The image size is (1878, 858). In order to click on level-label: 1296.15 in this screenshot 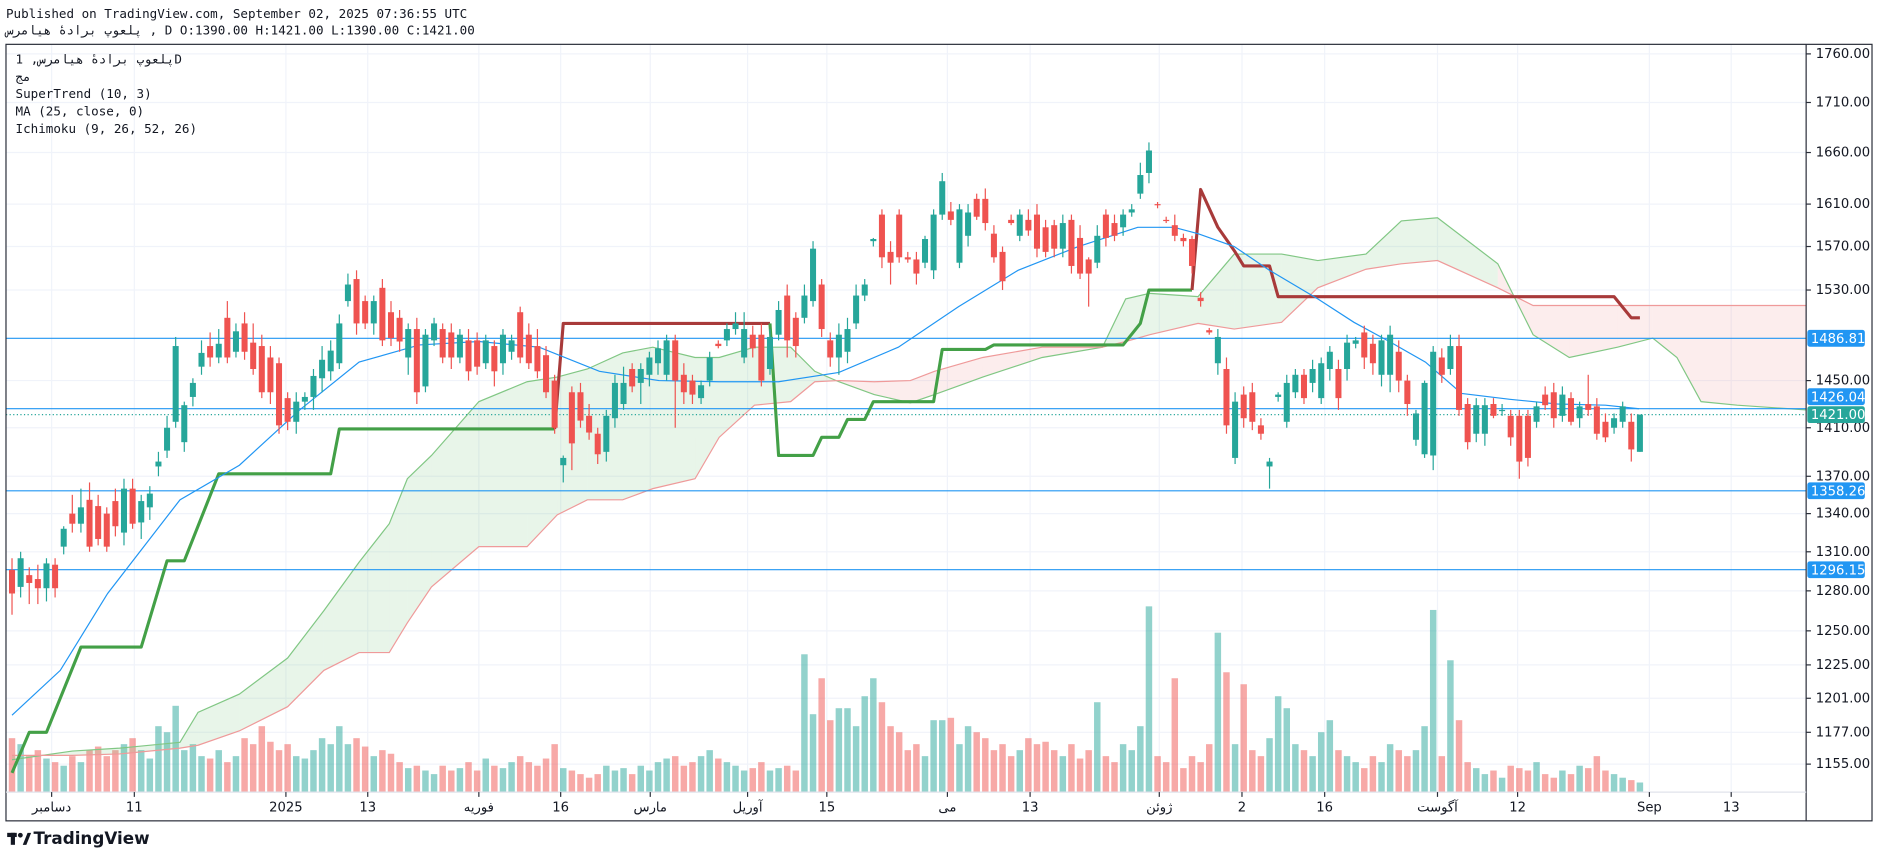, I will do `click(1838, 570)`.